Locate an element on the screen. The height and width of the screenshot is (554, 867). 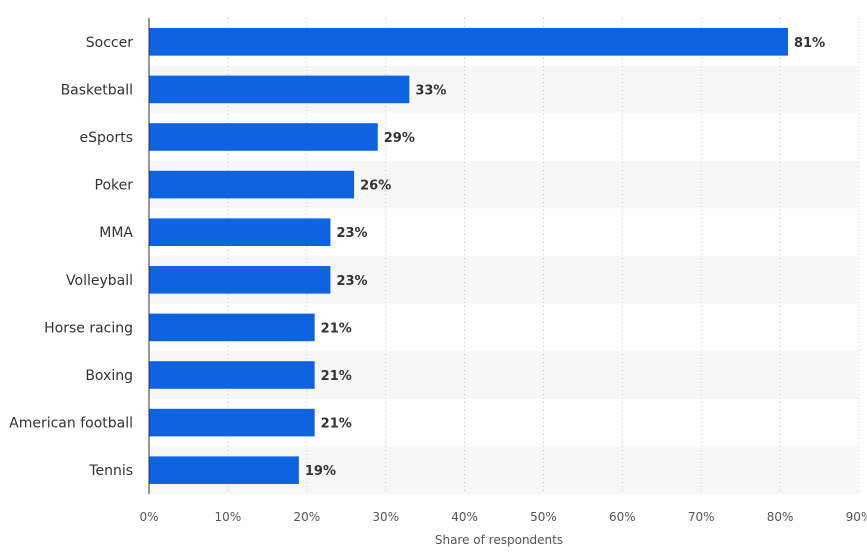
category-label: Volleyball is located at coordinates (99, 281).